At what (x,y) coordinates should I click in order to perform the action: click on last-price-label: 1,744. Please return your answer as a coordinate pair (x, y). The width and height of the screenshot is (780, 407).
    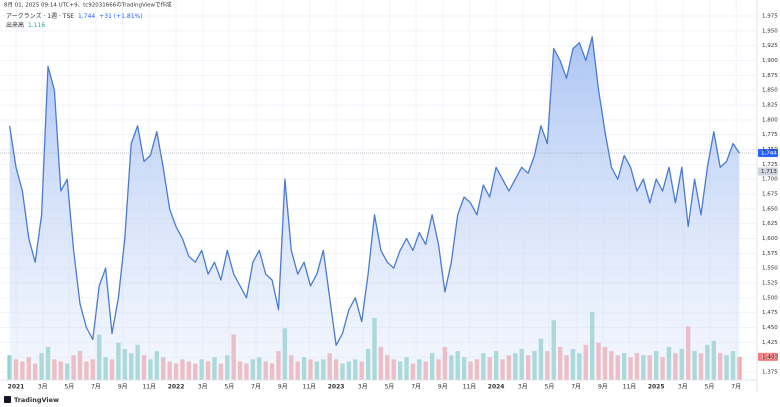
    Looking at the image, I should click on (769, 154).